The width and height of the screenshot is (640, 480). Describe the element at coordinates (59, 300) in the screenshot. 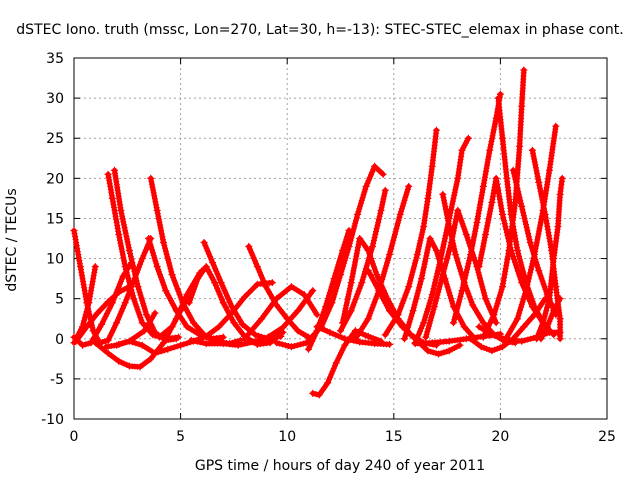

I see `y-tick-label: 5` at that location.